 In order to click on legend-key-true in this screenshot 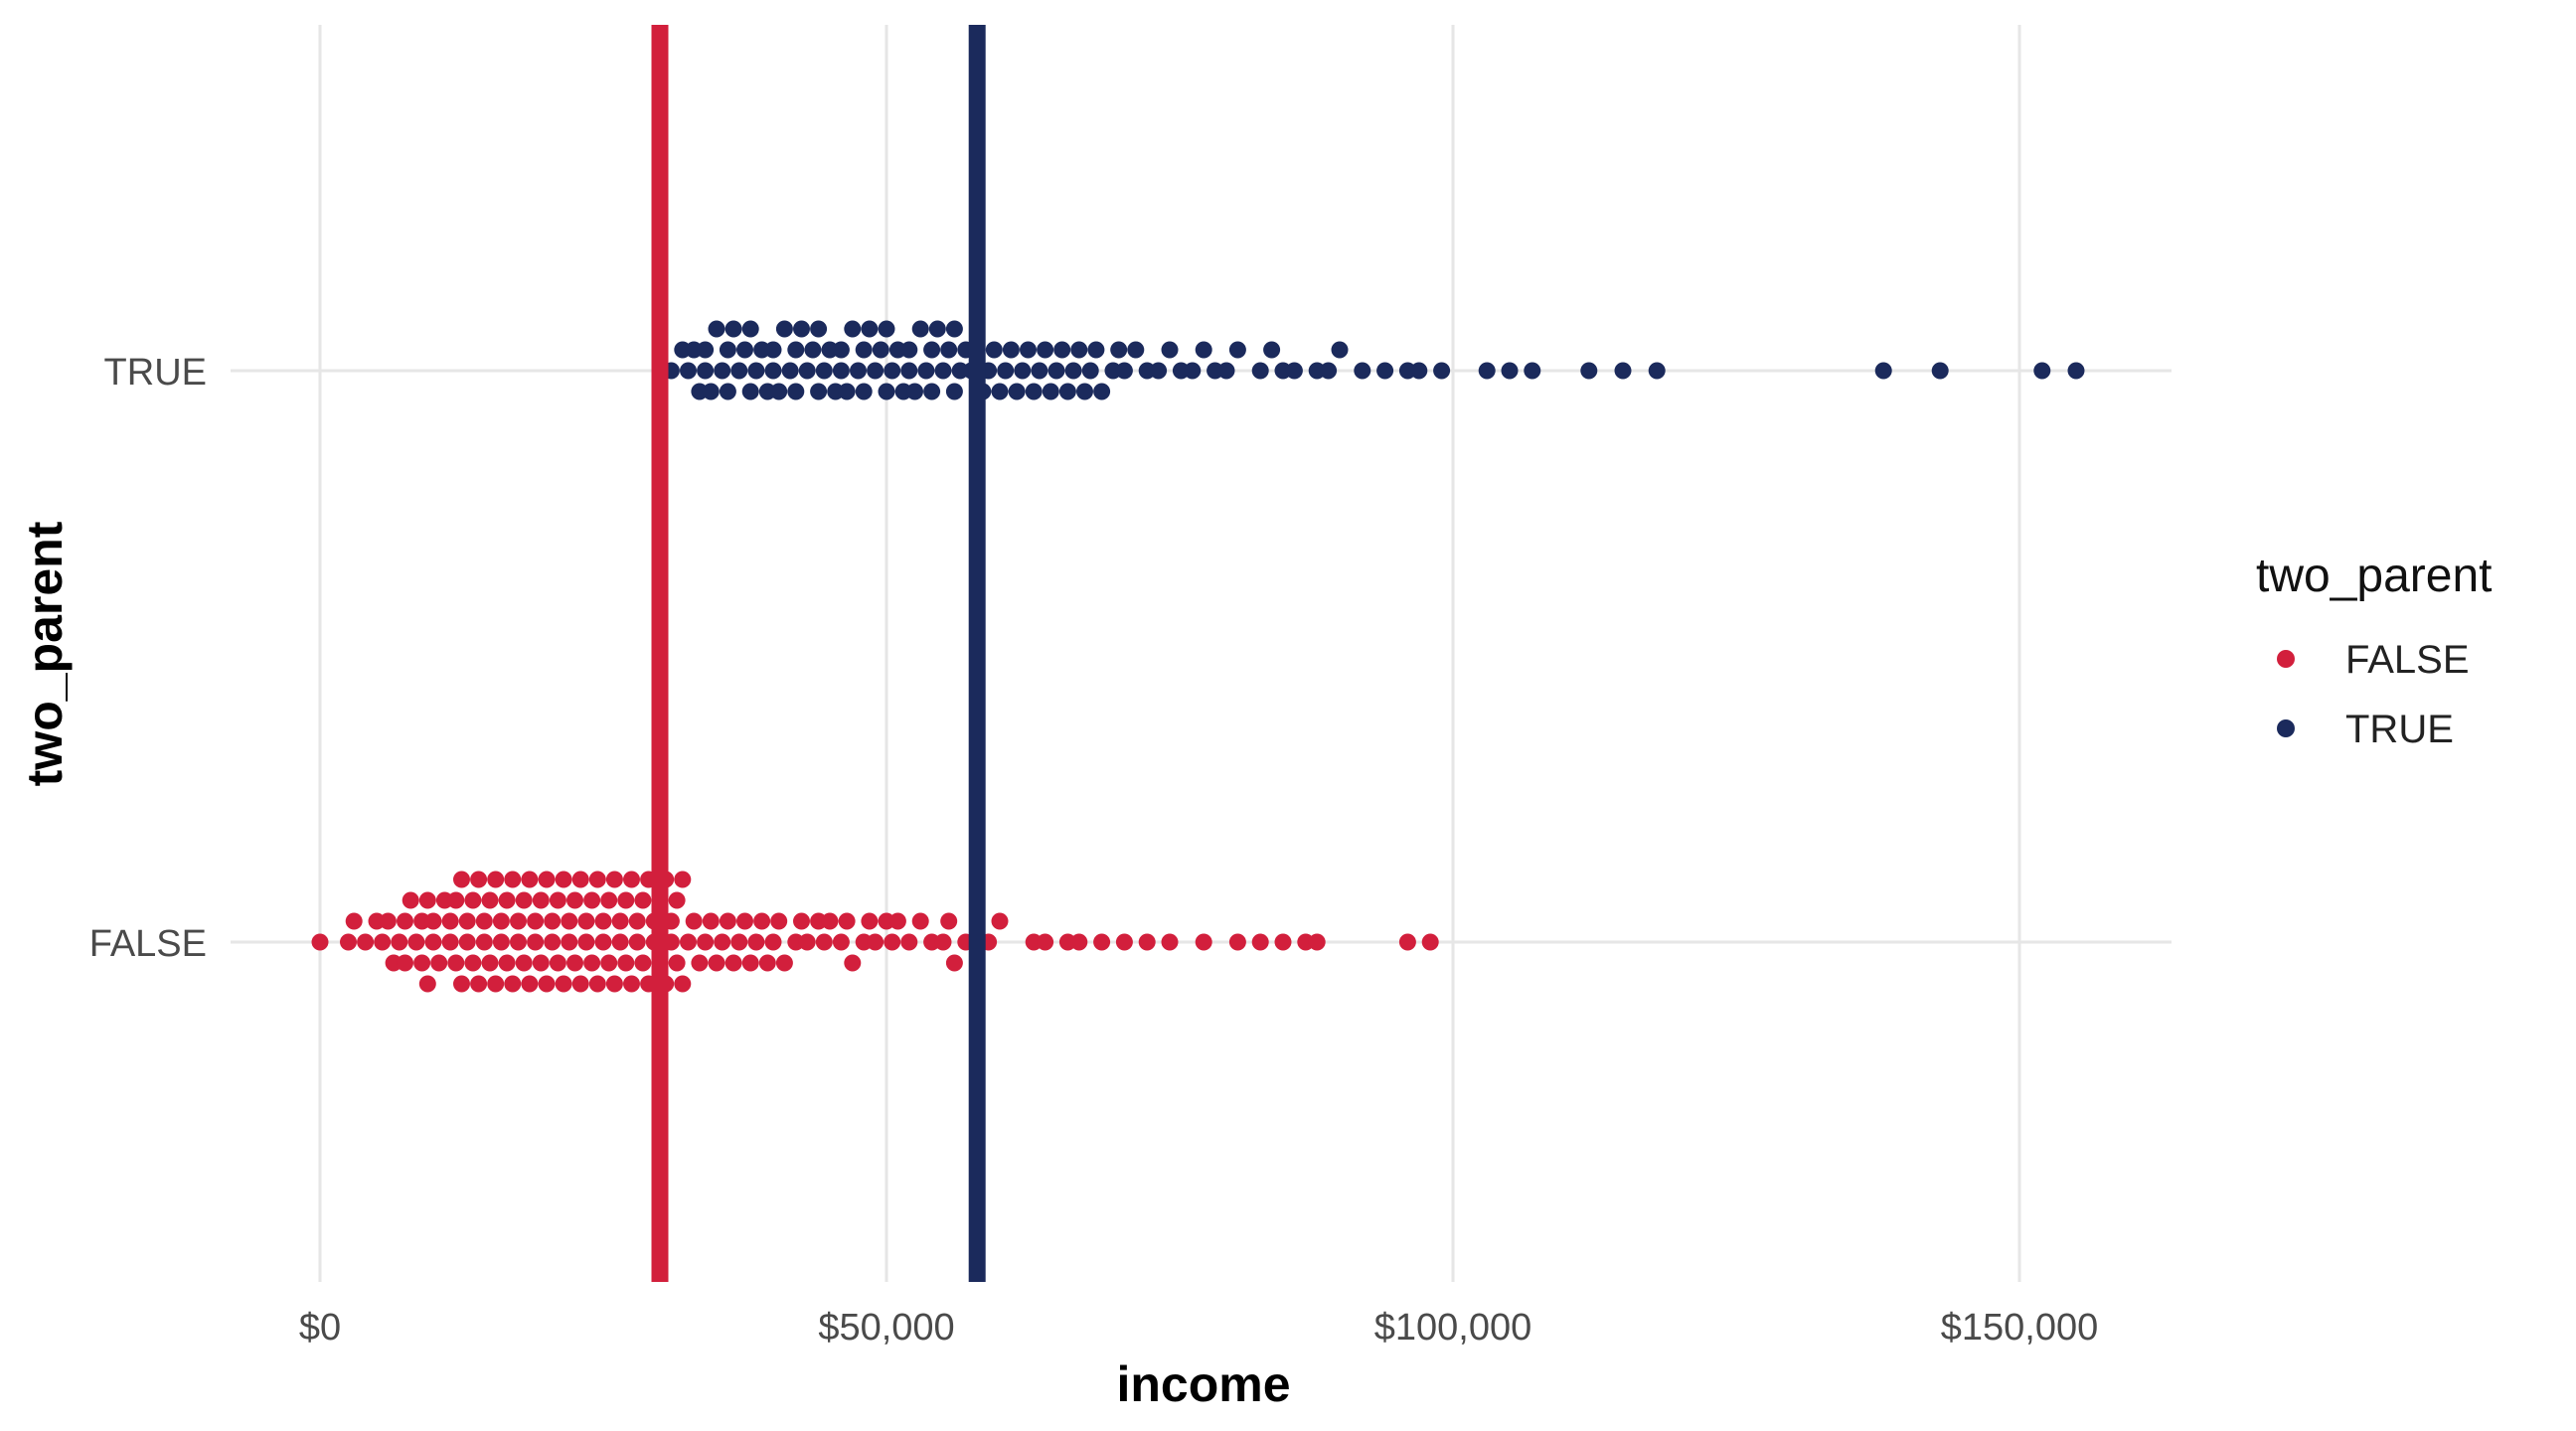, I will do `click(2286, 728)`.